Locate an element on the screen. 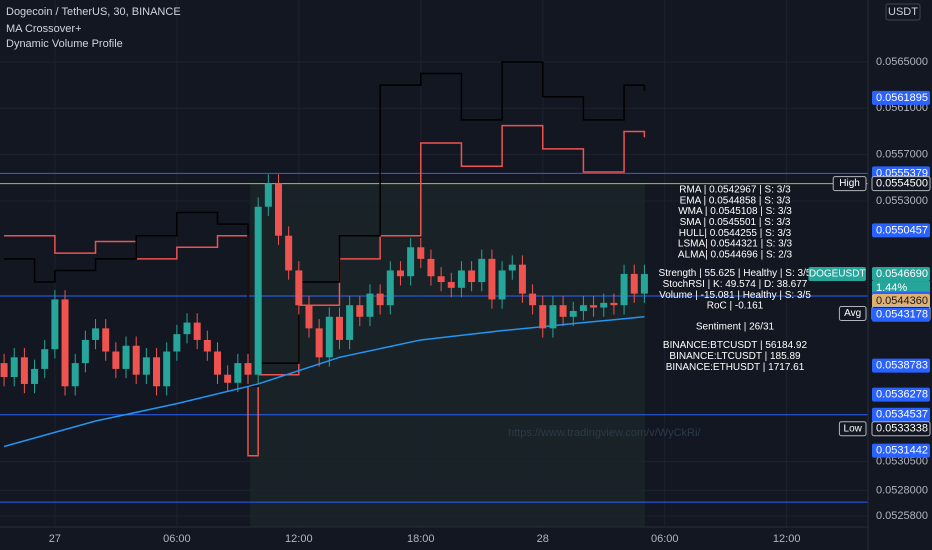 Image resolution: width=932 pixels, height=550 pixels. price-label: 0.0531442 is located at coordinates (902, 451).